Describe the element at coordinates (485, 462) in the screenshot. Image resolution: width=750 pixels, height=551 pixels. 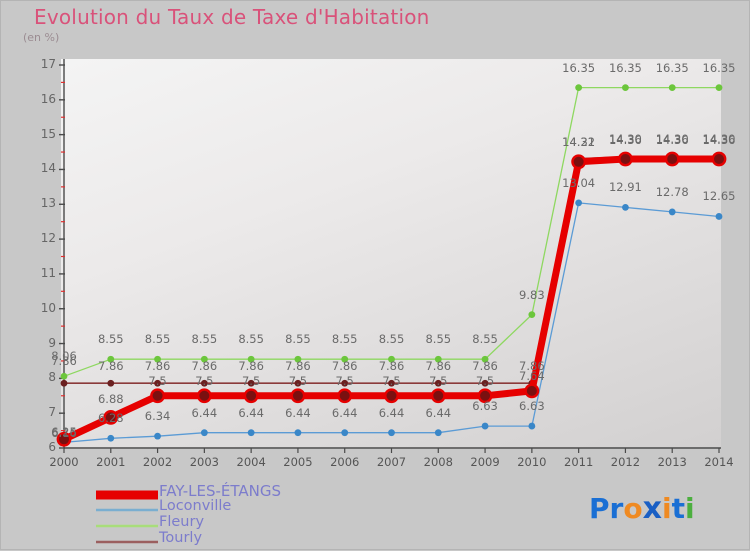
I see `x-axis-tick-label: 2009` at that location.